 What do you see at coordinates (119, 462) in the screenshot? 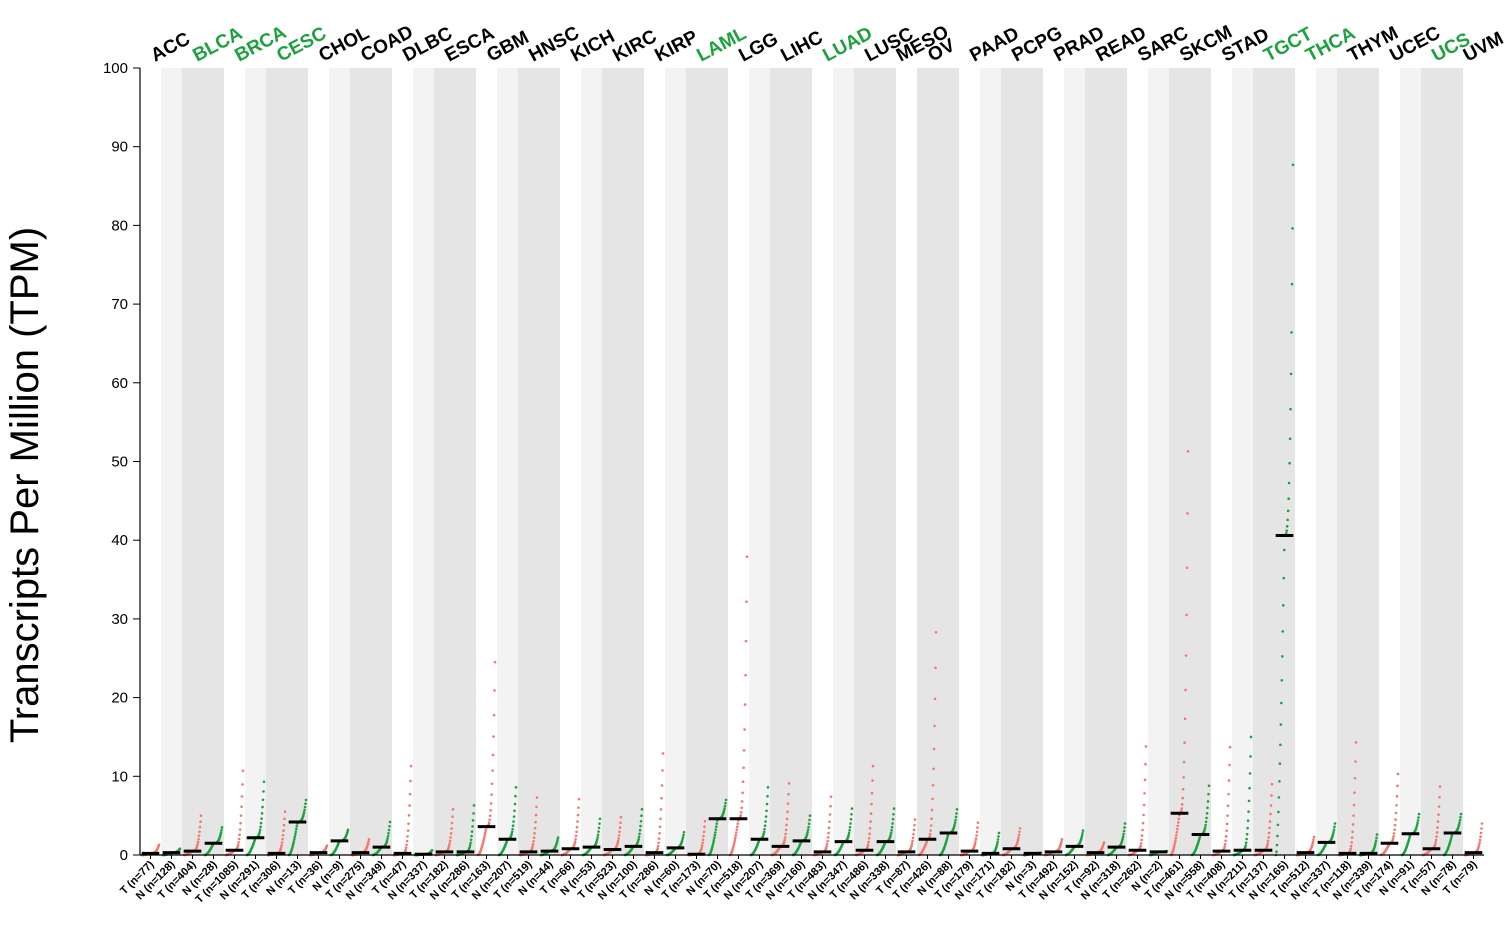
I see `y-tick-label: 50` at bounding box center [119, 462].